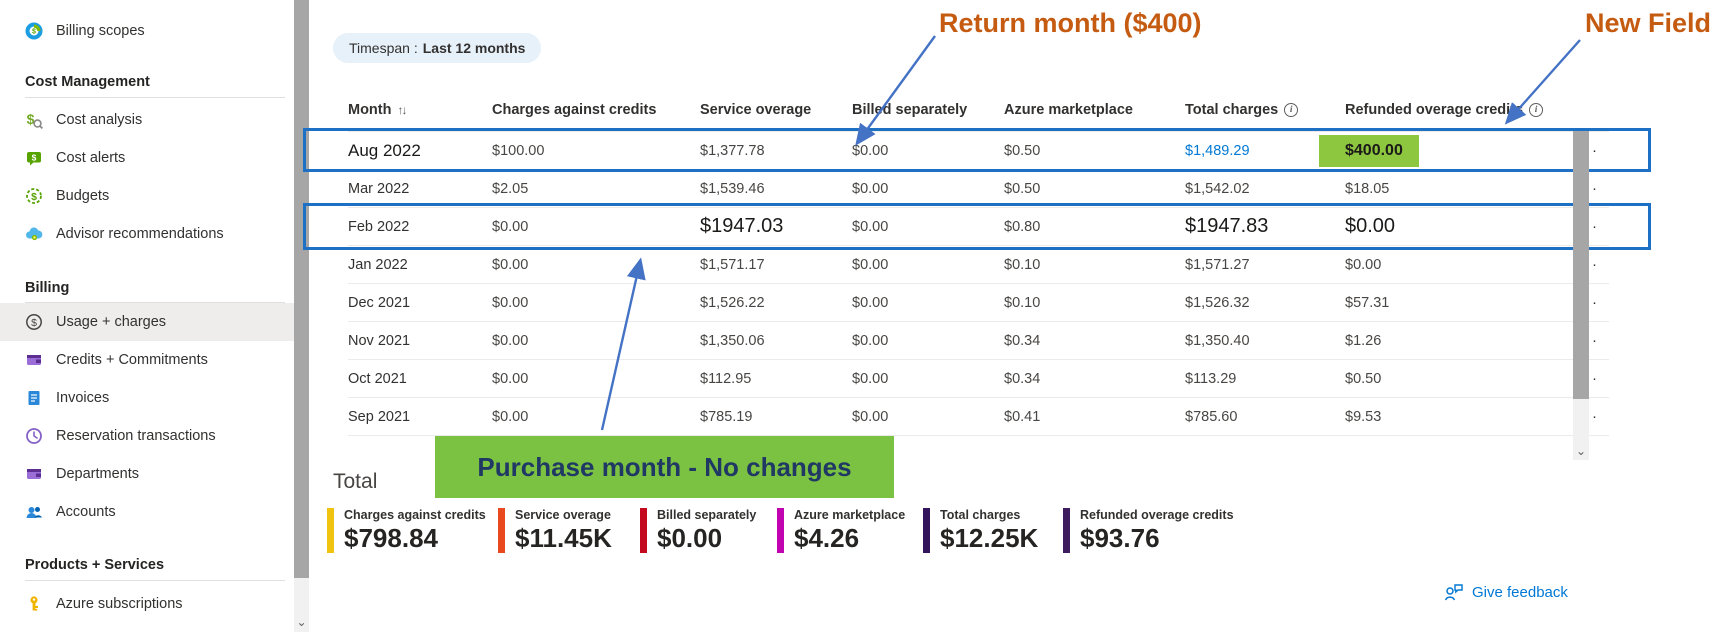  I want to click on total-charges-link-cell: $1,489.29, so click(1217, 150).